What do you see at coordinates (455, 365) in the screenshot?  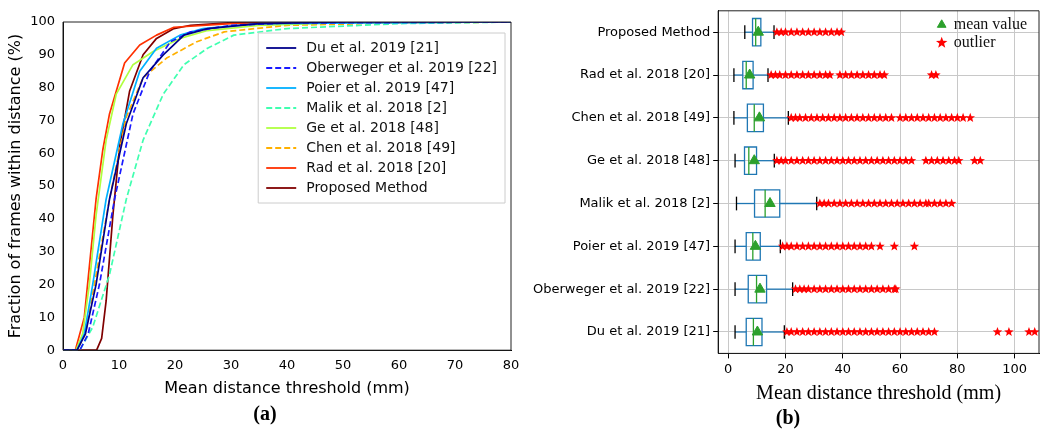 I see `x-tick-label: 70` at bounding box center [455, 365].